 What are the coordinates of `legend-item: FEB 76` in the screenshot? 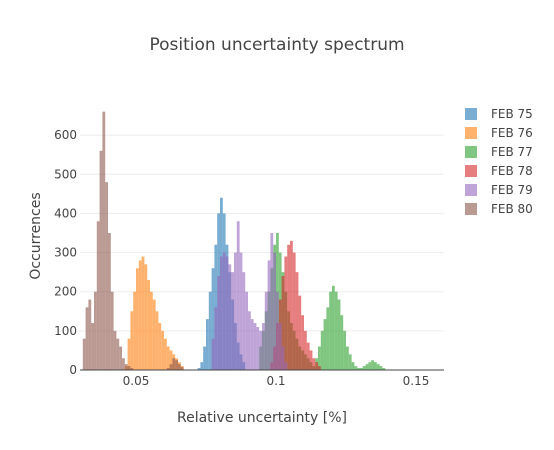 It's located at (499, 133).